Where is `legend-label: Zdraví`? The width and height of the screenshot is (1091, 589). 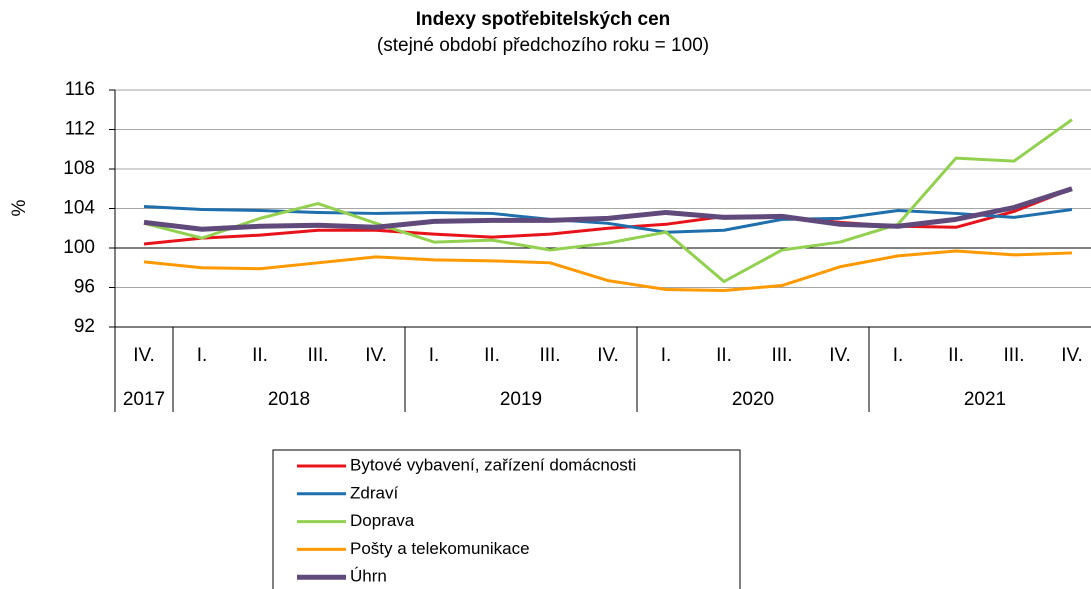 legend-label: Zdraví is located at coordinates (374, 492).